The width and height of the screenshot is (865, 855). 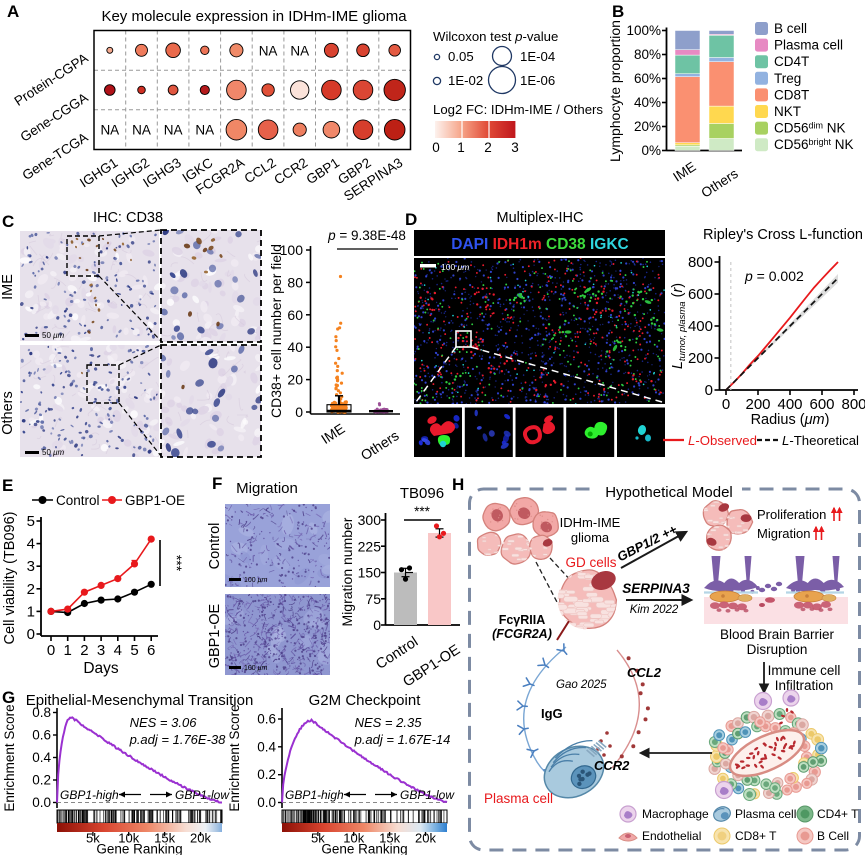 I want to click on svg-text: B Cell, so click(x=833, y=836).